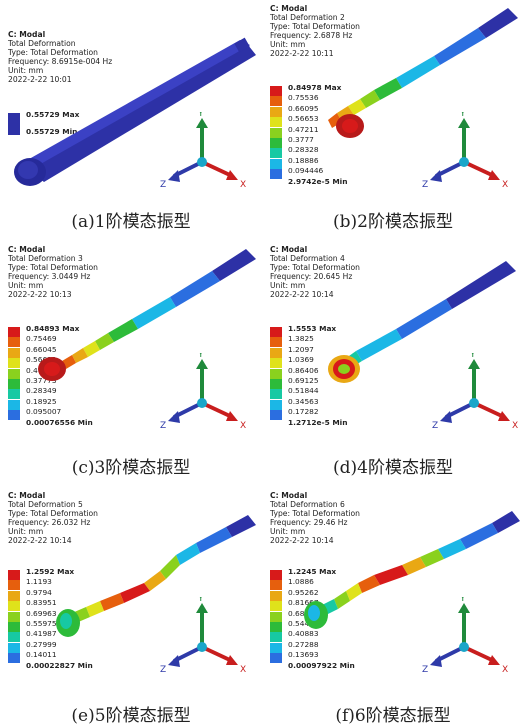  Describe the element at coordinates (243, 426) in the screenshot. I see `axis-x-label: X` at that location.